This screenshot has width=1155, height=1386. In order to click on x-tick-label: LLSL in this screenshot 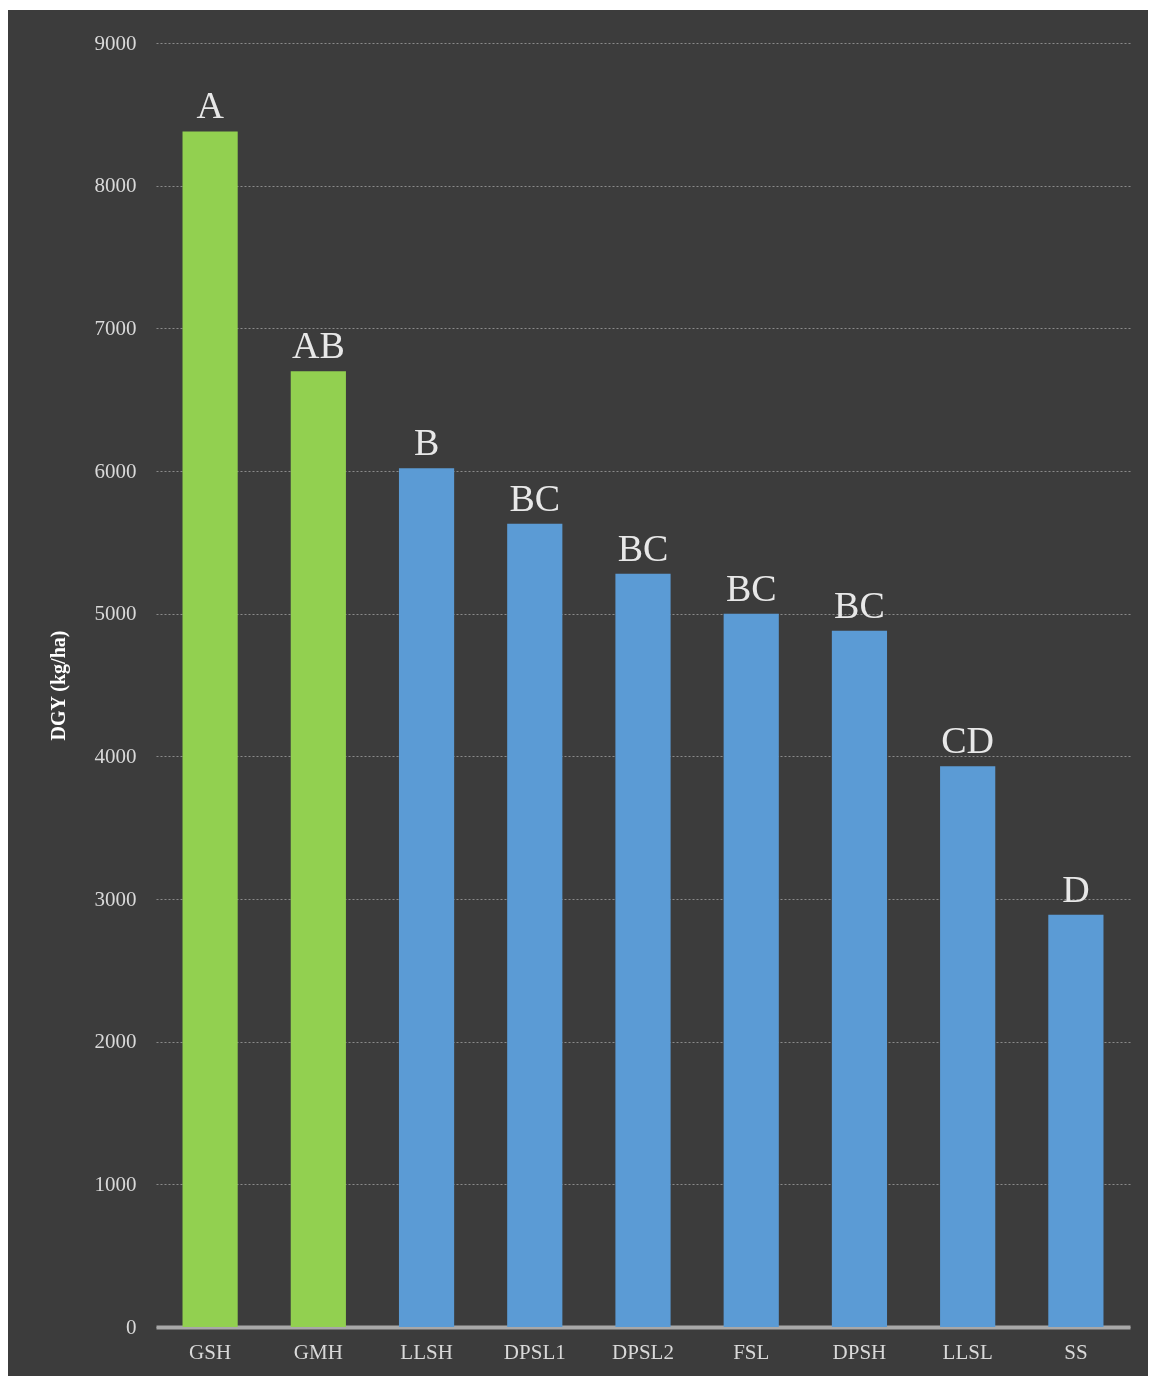, I will do `click(967, 1351)`.